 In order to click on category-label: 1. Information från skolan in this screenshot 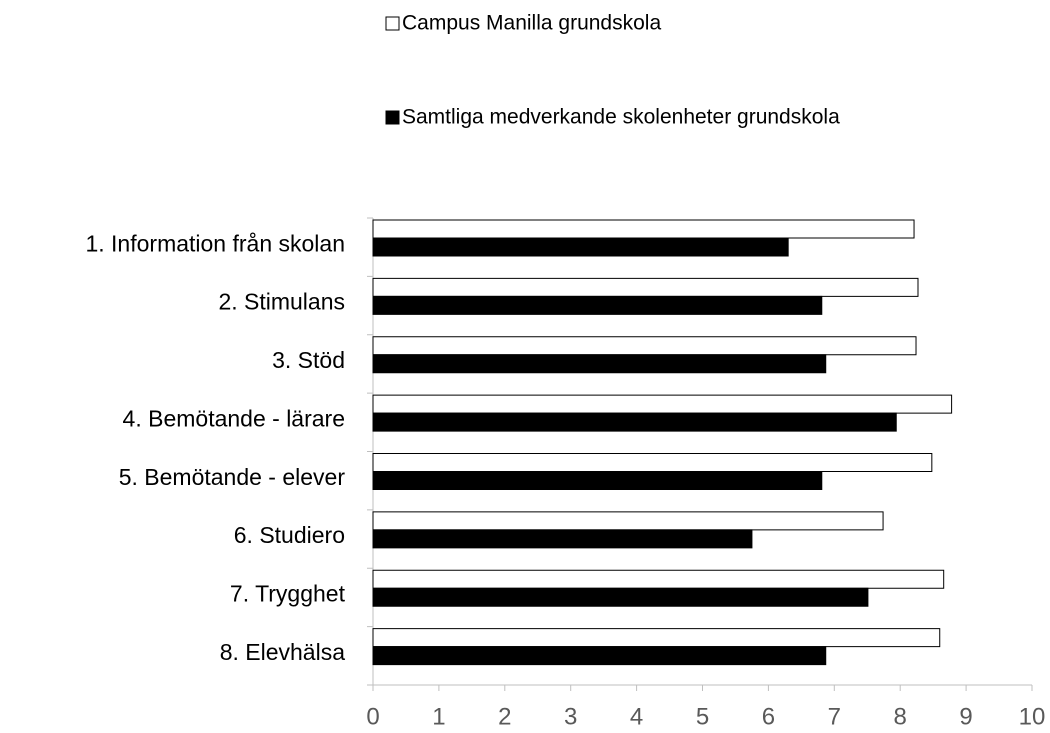, I will do `click(215, 243)`.